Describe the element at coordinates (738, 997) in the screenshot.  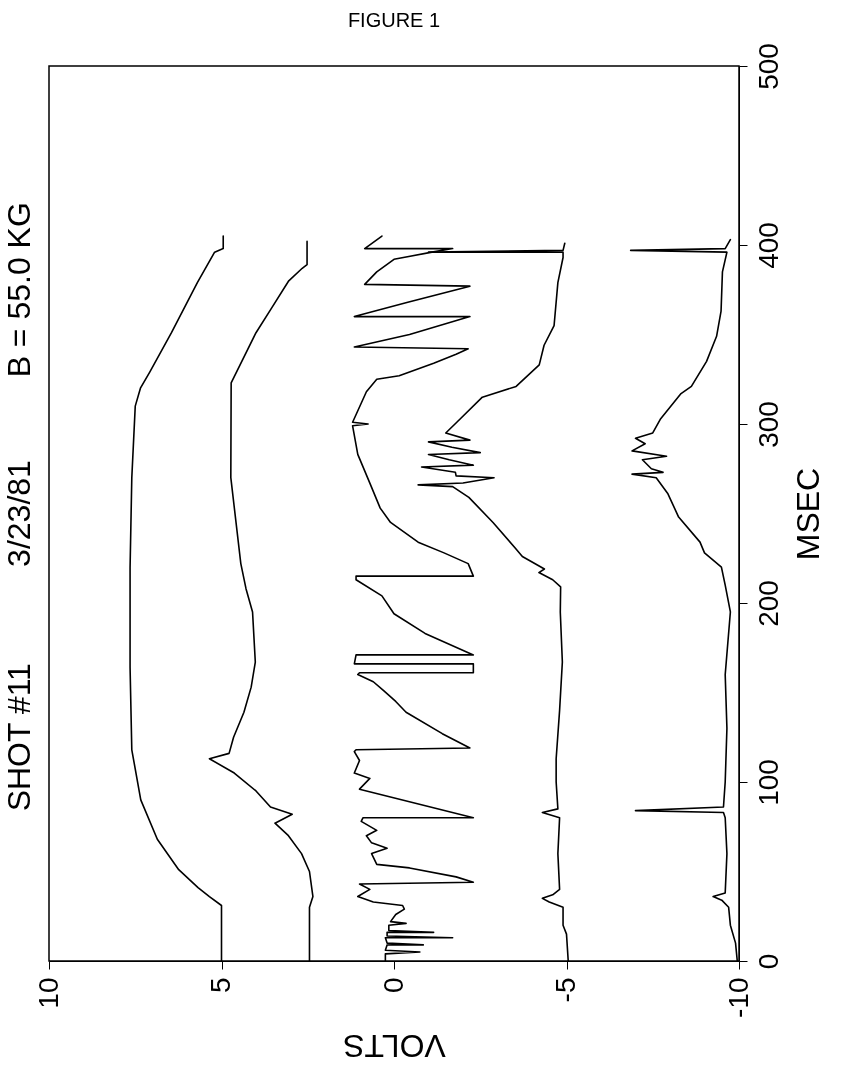
I see `x-tick-label: -10` at that location.